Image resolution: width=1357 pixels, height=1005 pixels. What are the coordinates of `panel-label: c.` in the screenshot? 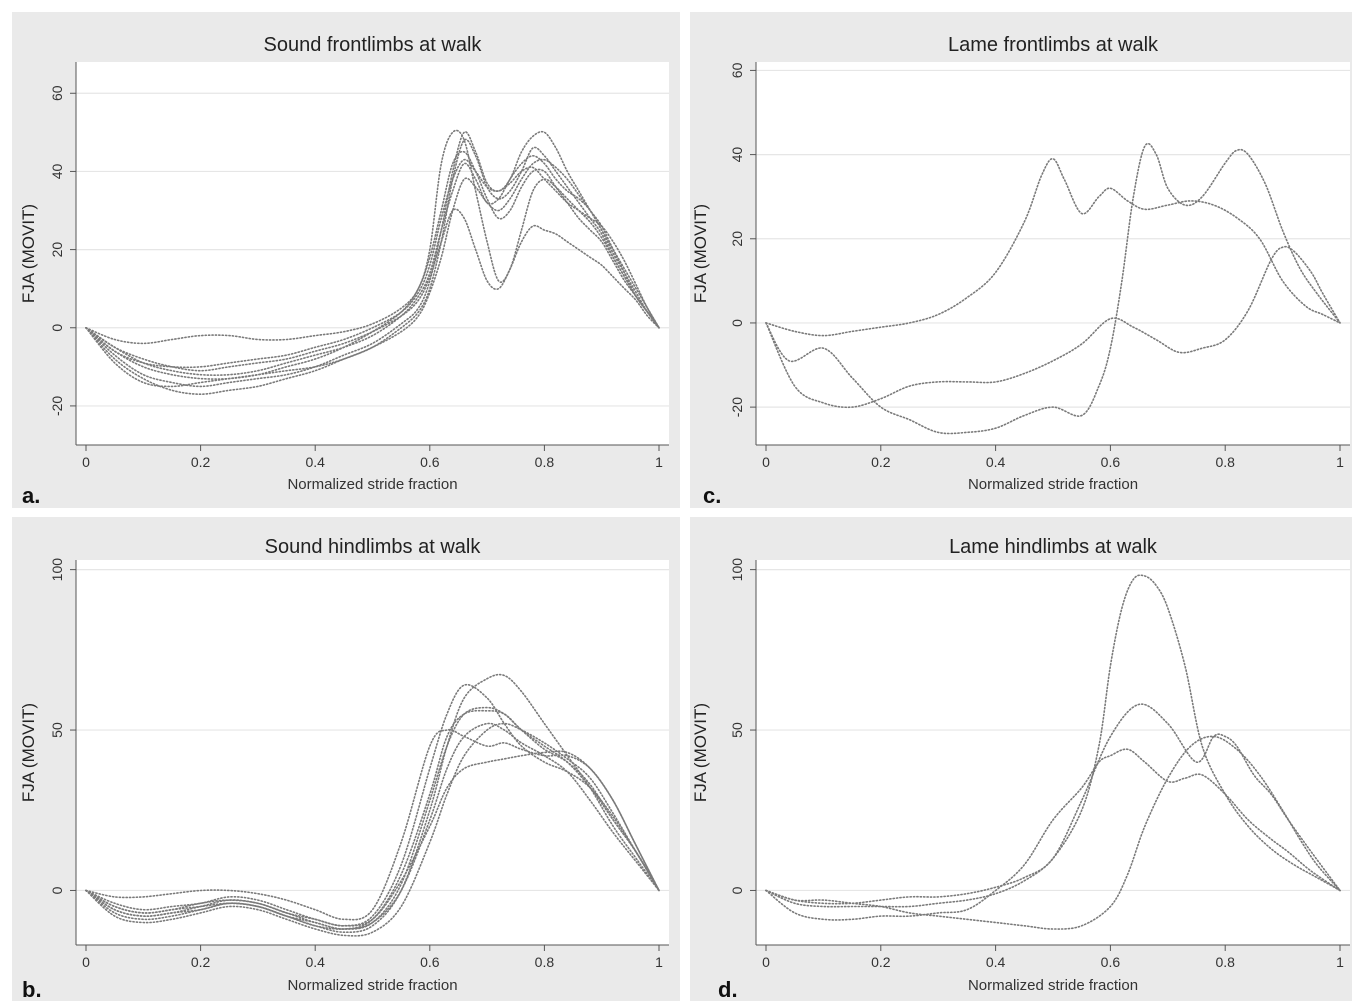 It's located at (712, 495).